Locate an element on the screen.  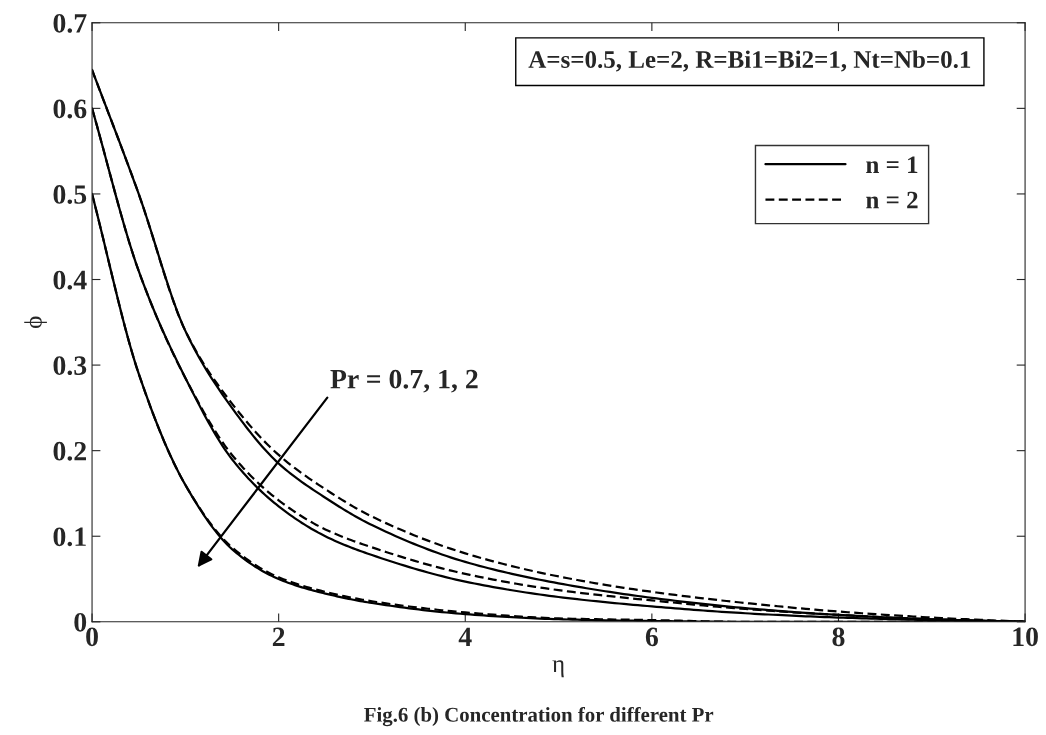
y-tick-label: 0.1 is located at coordinates (69, 537).